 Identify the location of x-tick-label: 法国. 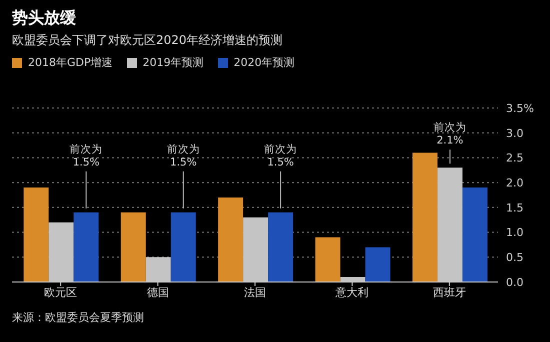
(255, 292).